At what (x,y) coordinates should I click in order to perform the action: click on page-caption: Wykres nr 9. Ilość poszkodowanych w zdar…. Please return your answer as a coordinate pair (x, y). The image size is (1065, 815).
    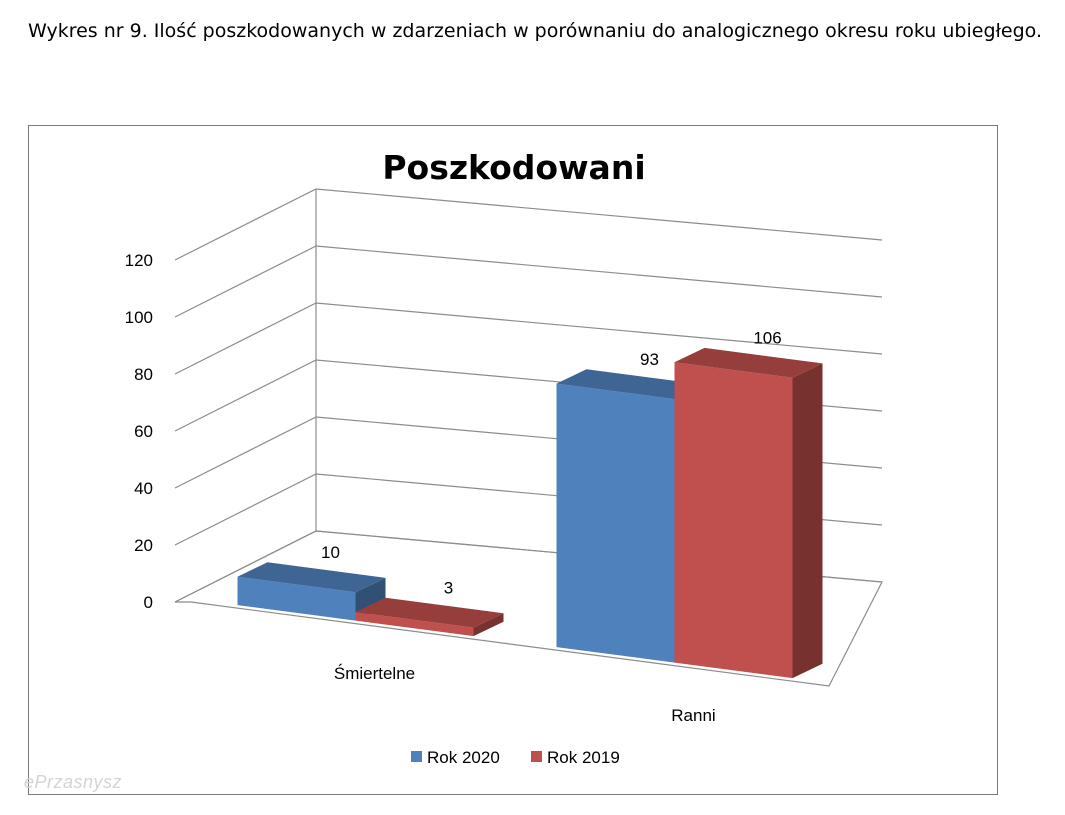
    Looking at the image, I should click on (535, 31).